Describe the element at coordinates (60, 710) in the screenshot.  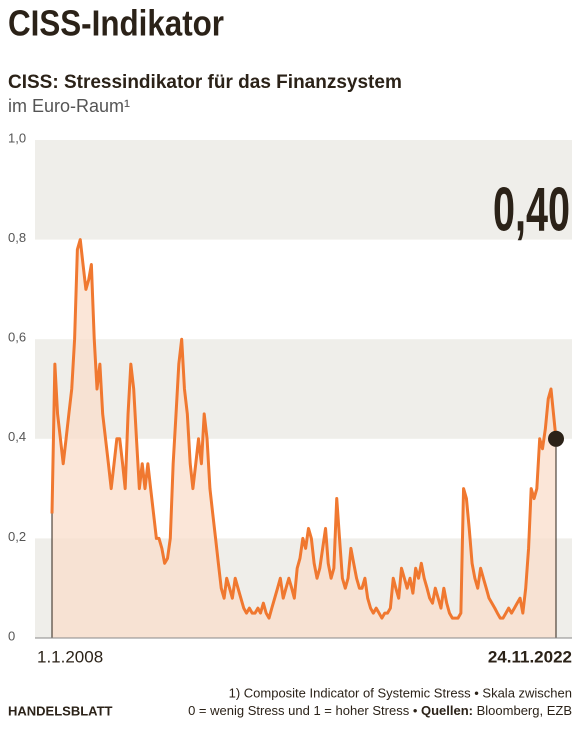
I see `brand: HANDELSBLATT` at that location.